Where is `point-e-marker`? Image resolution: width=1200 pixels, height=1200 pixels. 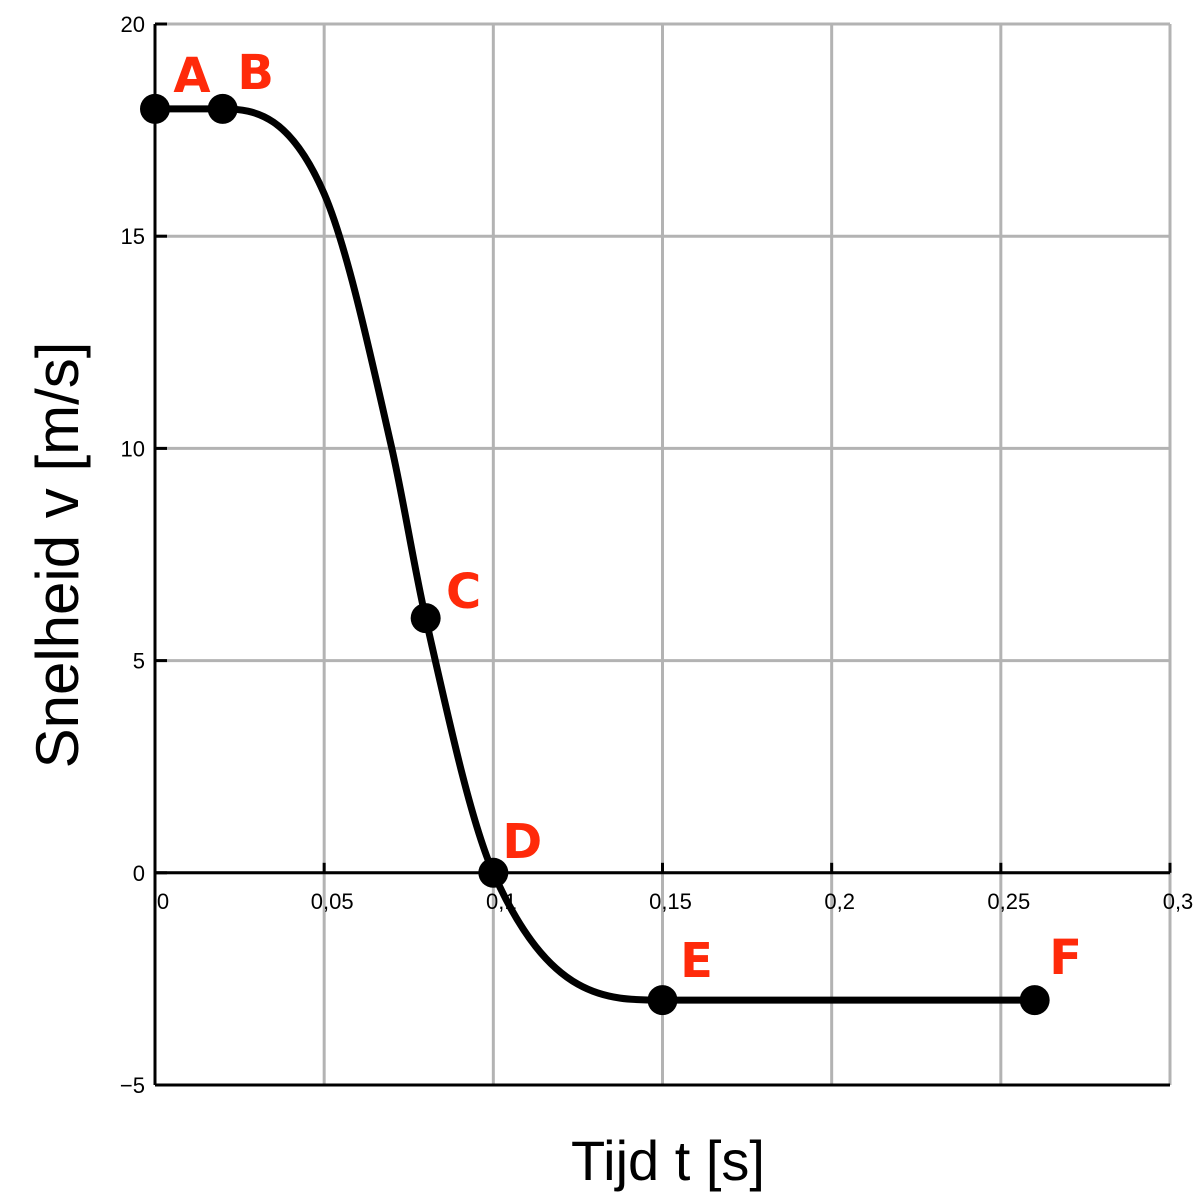 point-e-marker is located at coordinates (662, 1000).